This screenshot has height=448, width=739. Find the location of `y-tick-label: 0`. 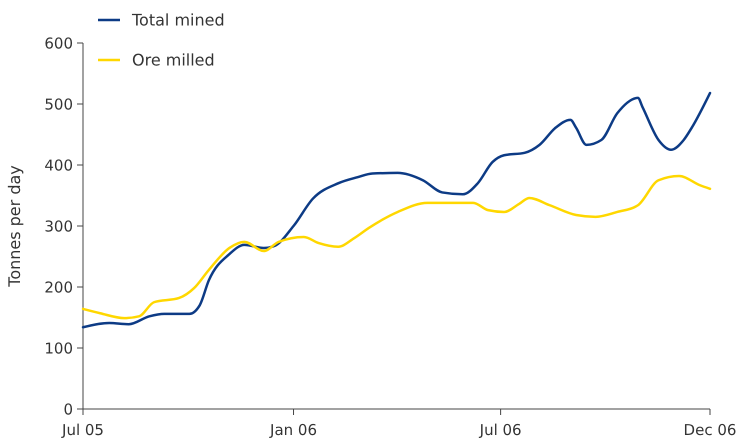

y-tick-label: 0 is located at coordinates (68, 409).